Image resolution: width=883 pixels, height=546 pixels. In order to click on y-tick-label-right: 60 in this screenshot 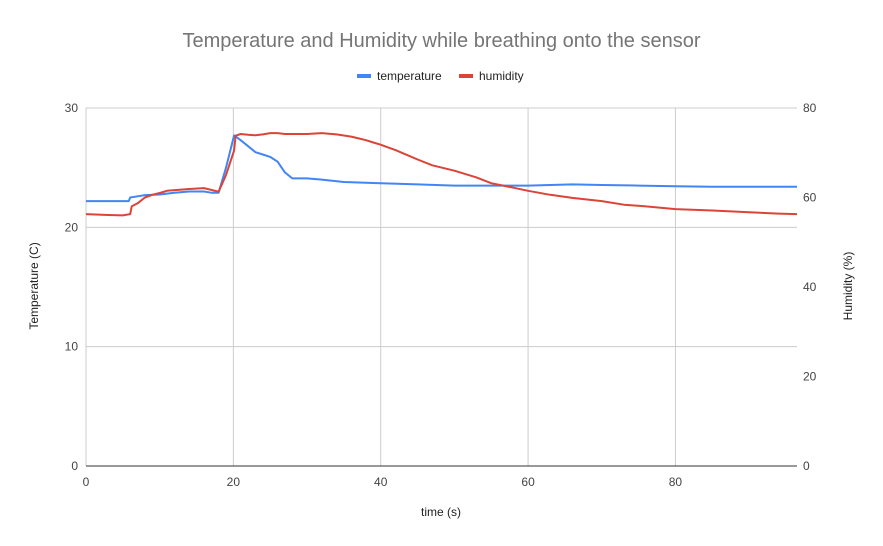, I will do `click(810, 198)`.